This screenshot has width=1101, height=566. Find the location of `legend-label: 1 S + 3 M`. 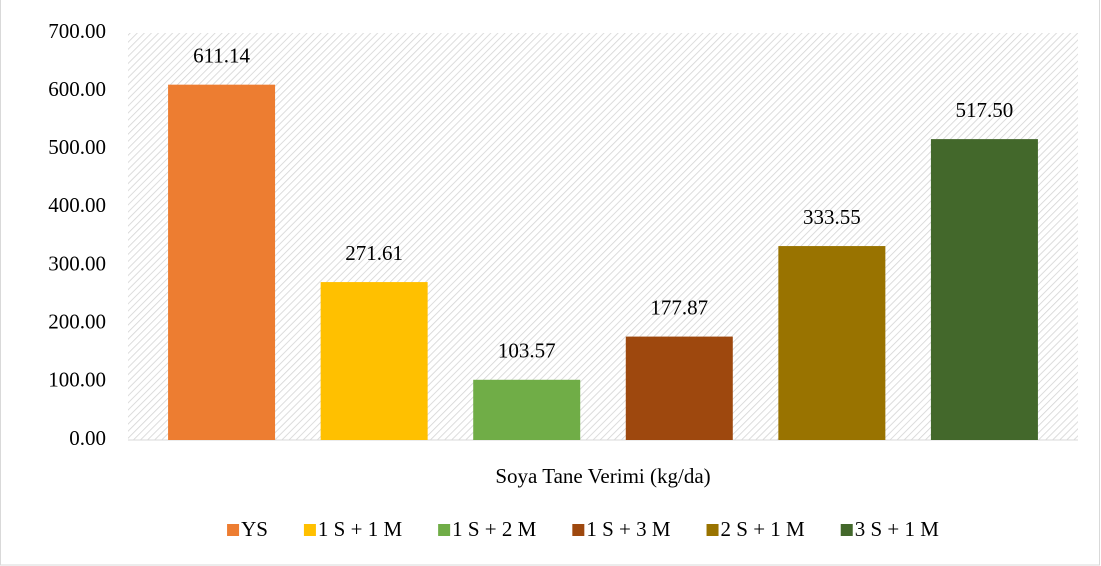

legend-label: 1 S + 3 M is located at coordinates (628, 529).